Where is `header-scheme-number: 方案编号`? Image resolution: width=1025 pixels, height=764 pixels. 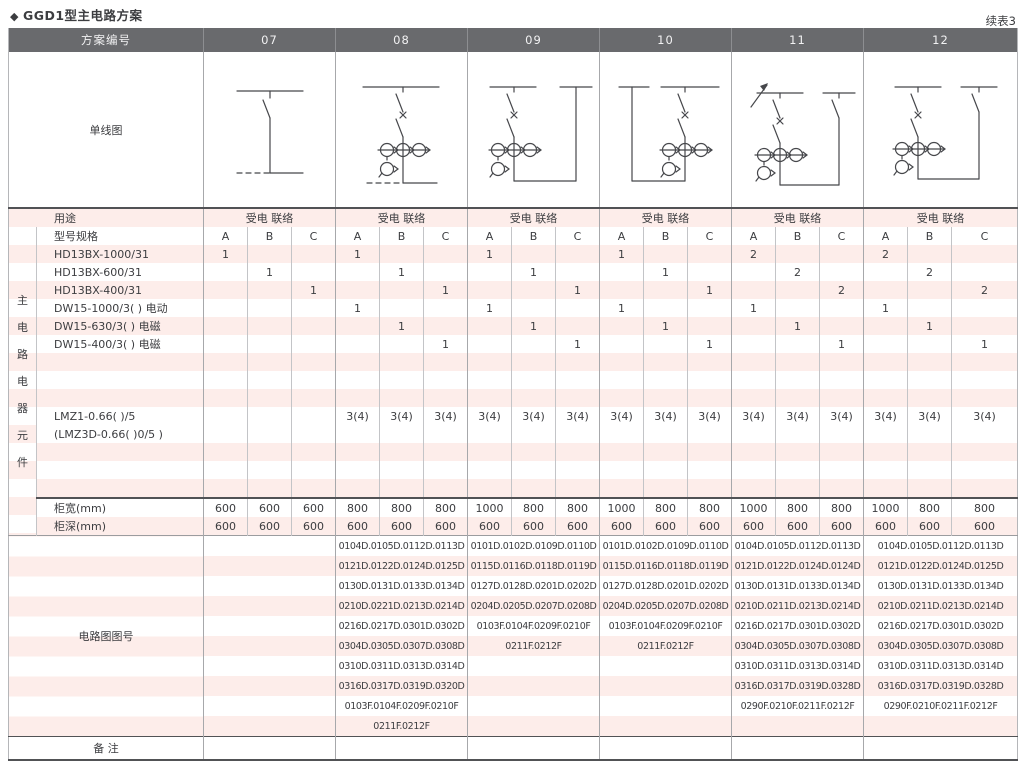
header-scheme-number: 方案编号 is located at coordinates (106, 40).